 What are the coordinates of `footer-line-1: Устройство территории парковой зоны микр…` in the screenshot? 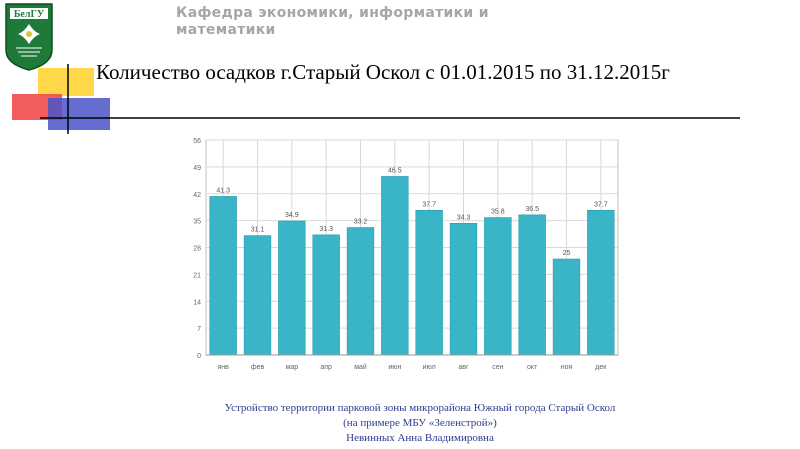 It's located at (420, 408).